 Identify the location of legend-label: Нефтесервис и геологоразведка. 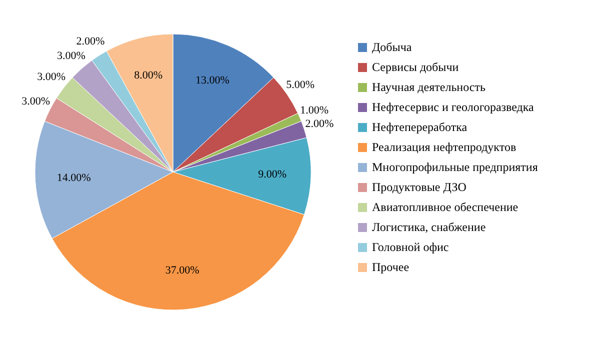
(453, 107).